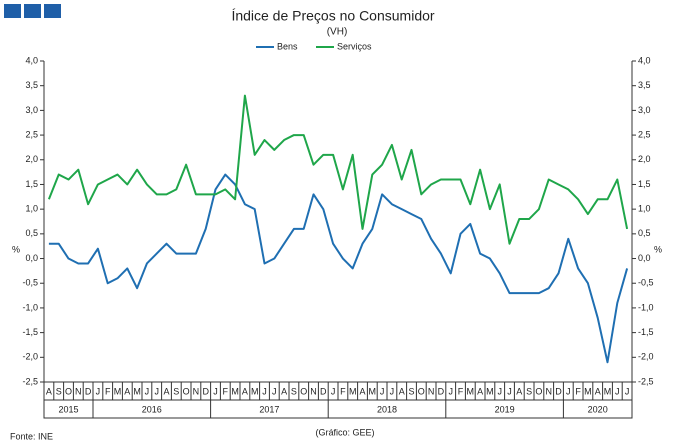  What do you see at coordinates (644, 233) in the screenshot?
I see `y2-tick-label: 0,5` at bounding box center [644, 233].